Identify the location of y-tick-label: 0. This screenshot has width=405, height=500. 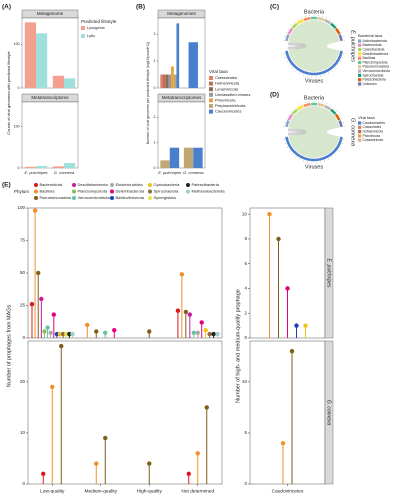
(23, 337).